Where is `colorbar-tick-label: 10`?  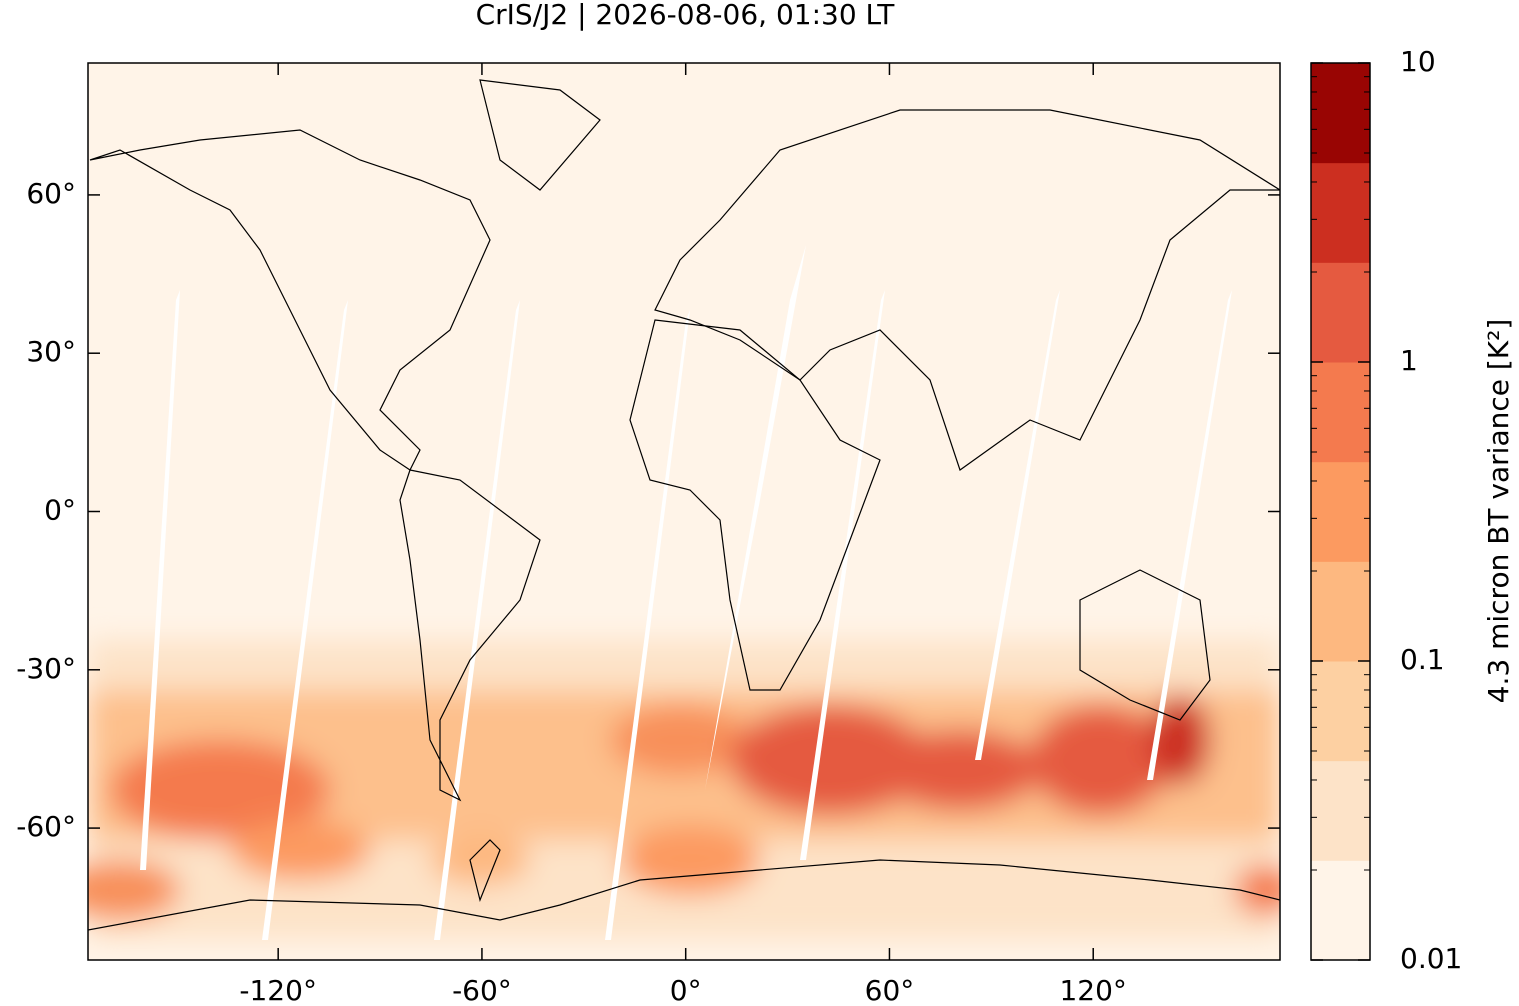
colorbar-tick-label: 10 is located at coordinates (1418, 61).